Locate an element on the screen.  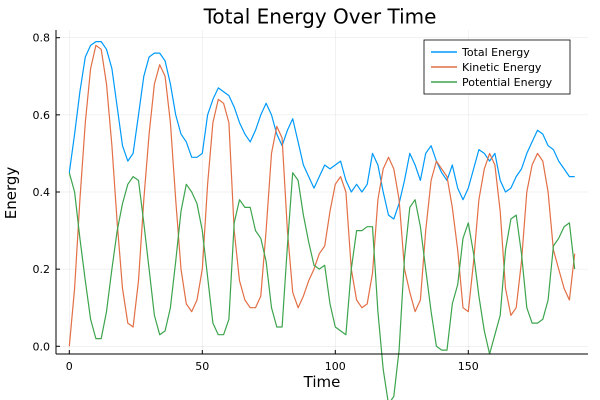
x-tick-label: 0 is located at coordinates (69, 366).